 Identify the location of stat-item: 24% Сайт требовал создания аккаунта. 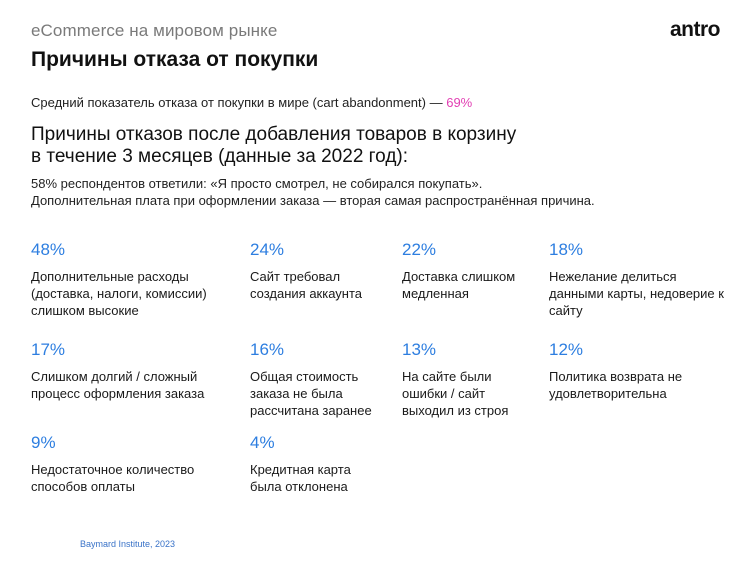
(315, 271).